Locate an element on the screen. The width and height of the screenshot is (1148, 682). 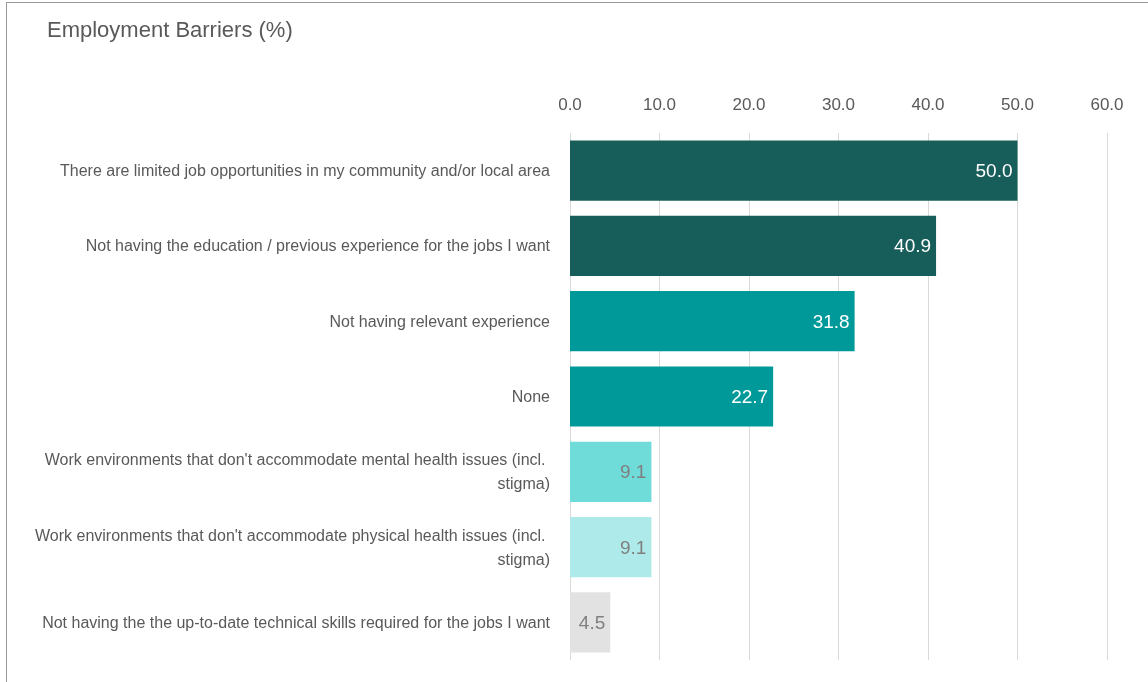
text: Employment Barriers (%) is located at coordinates (170, 29).